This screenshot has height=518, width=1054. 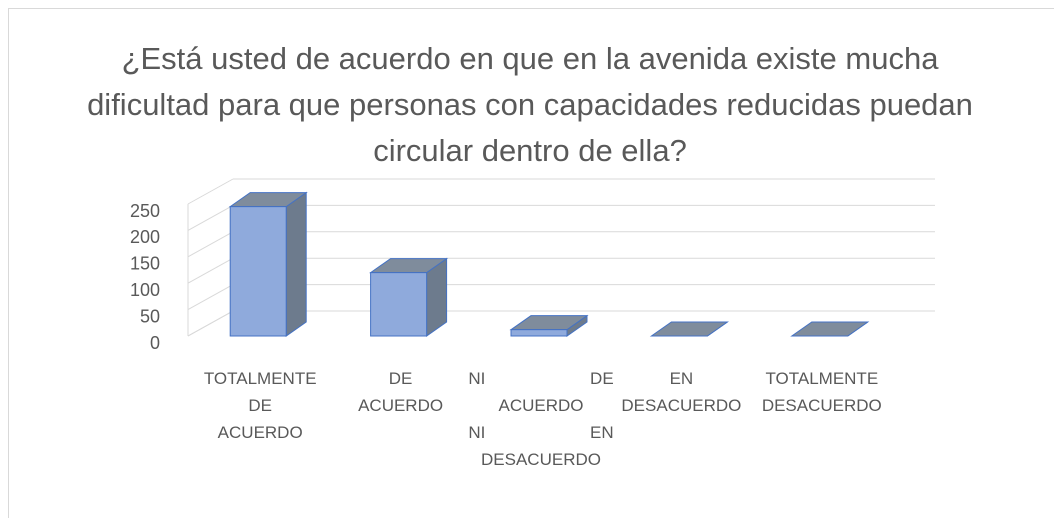 What do you see at coordinates (296, 264) in the screenshot?
I see `bar-side` at bounding box center [296, 264].